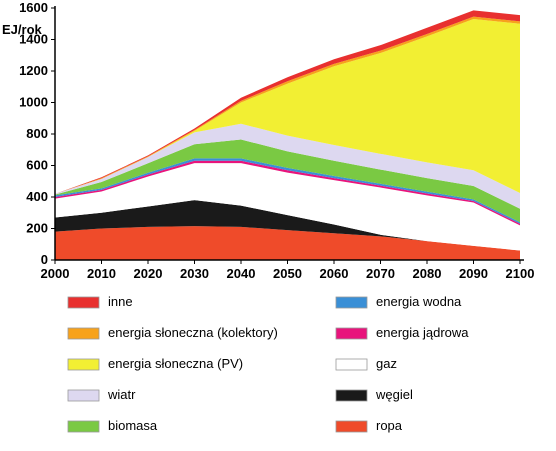 The height and width of the screenshot is (451, 556). Describe the element at coordinates (351, 395) in the screenshot. I see `legend-swatch-wegiel` at that location.